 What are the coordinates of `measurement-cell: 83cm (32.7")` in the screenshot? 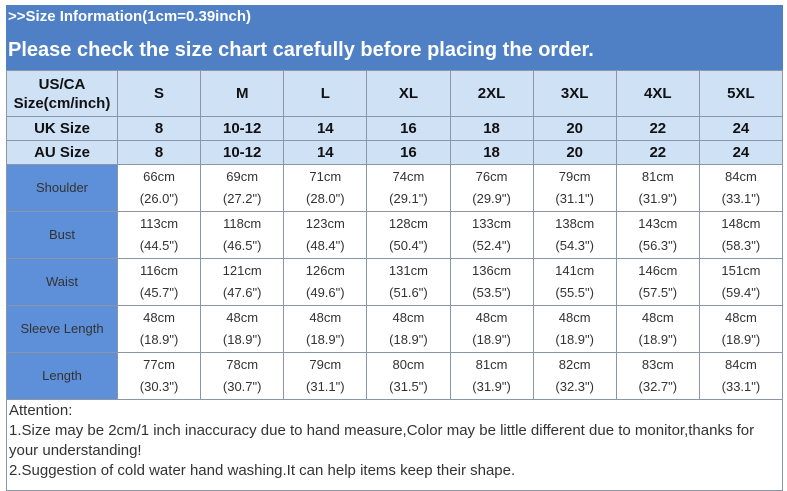 It's located at (657, 376).